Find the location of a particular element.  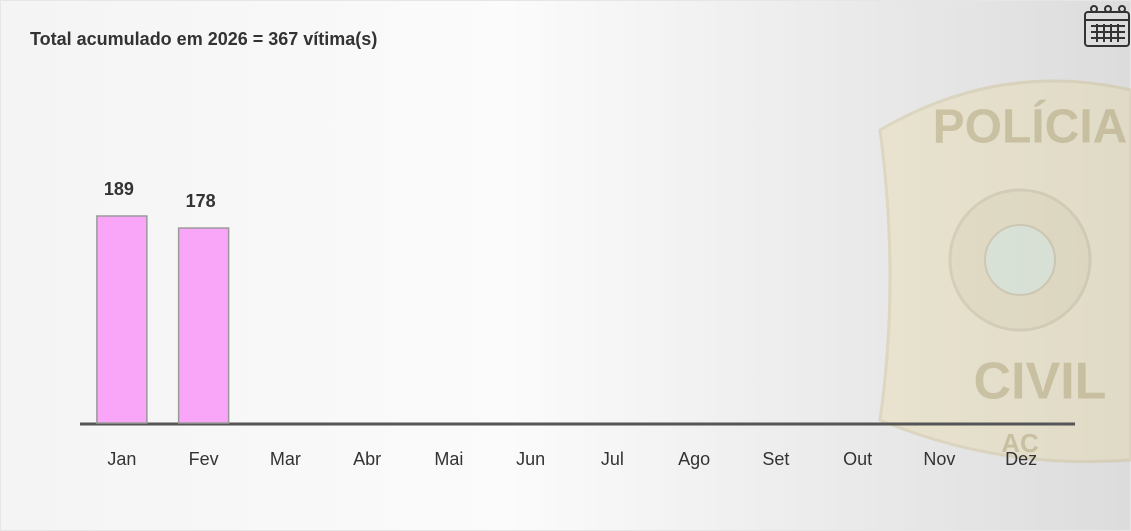

x-tick-label: Nov is located at coordinates (939, 459).